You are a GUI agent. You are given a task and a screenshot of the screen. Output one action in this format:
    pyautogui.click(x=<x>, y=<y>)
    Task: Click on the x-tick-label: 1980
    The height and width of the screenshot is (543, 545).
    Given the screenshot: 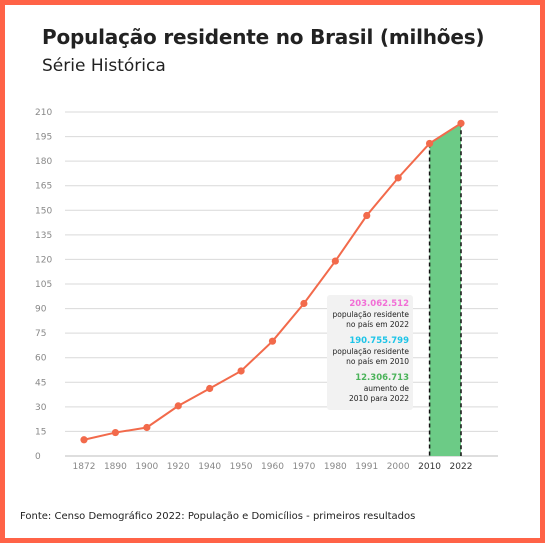 What is the action you would take?
    pyautogui.click(x=335, y=467)
    